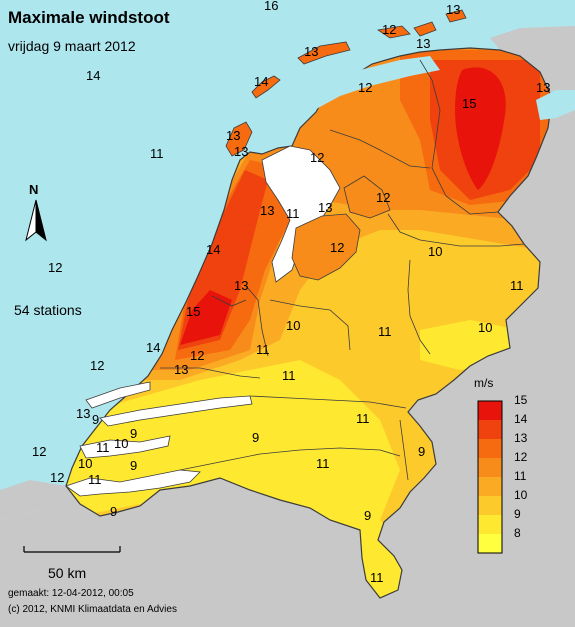 The width and height of the screenshot is (575, 627). What do you see at coordinates (367, 197) in the screenshot?
I see `noordoostpolder` at bounding box center [367, 197].